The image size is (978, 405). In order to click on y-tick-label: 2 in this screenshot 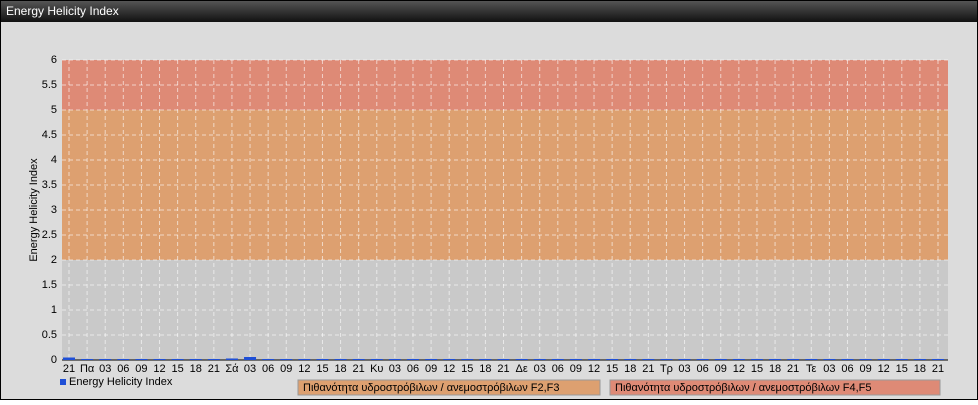, I will do `click(54, 260)`.